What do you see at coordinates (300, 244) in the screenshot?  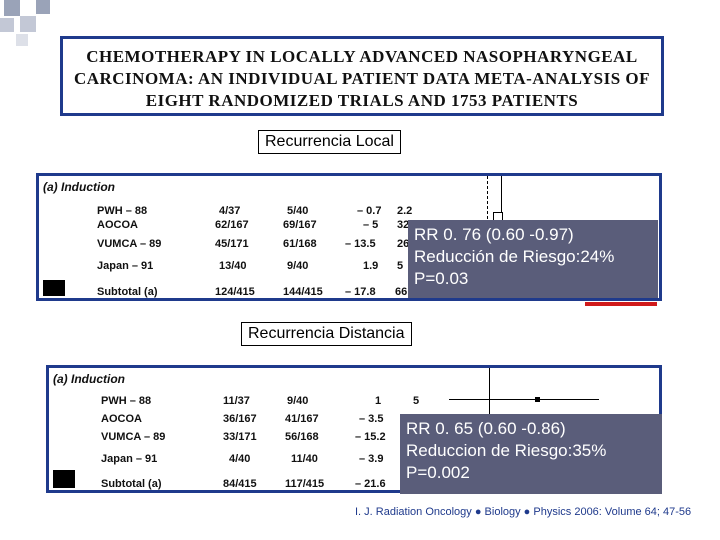 I see `table-cell: 61/168` at bounding box center [300, 244].